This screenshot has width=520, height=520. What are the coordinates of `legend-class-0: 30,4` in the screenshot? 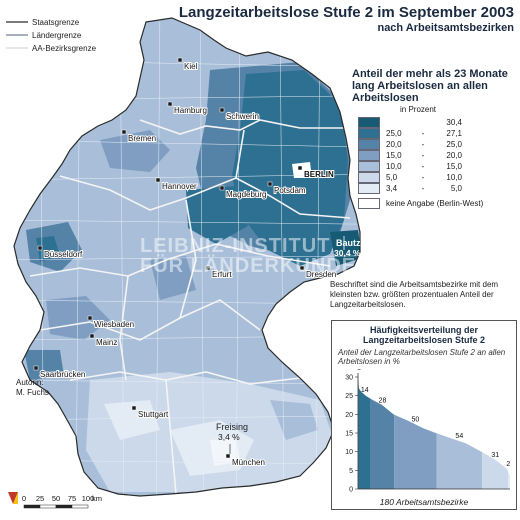 It's located at (434, 122).